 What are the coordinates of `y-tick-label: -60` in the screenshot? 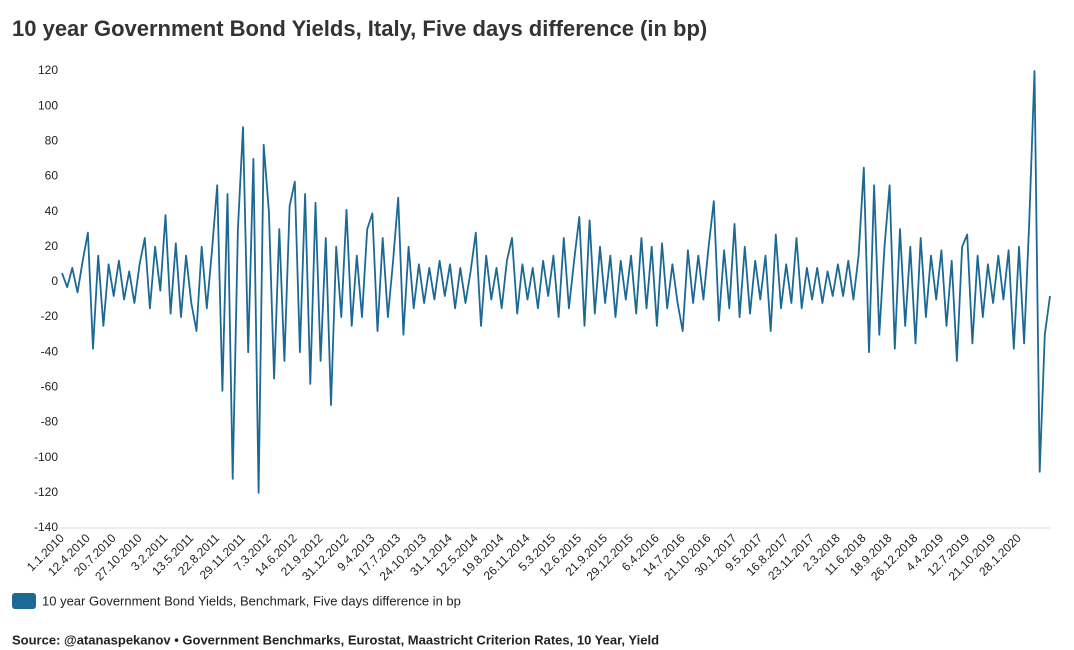 It's located at (50, 387).